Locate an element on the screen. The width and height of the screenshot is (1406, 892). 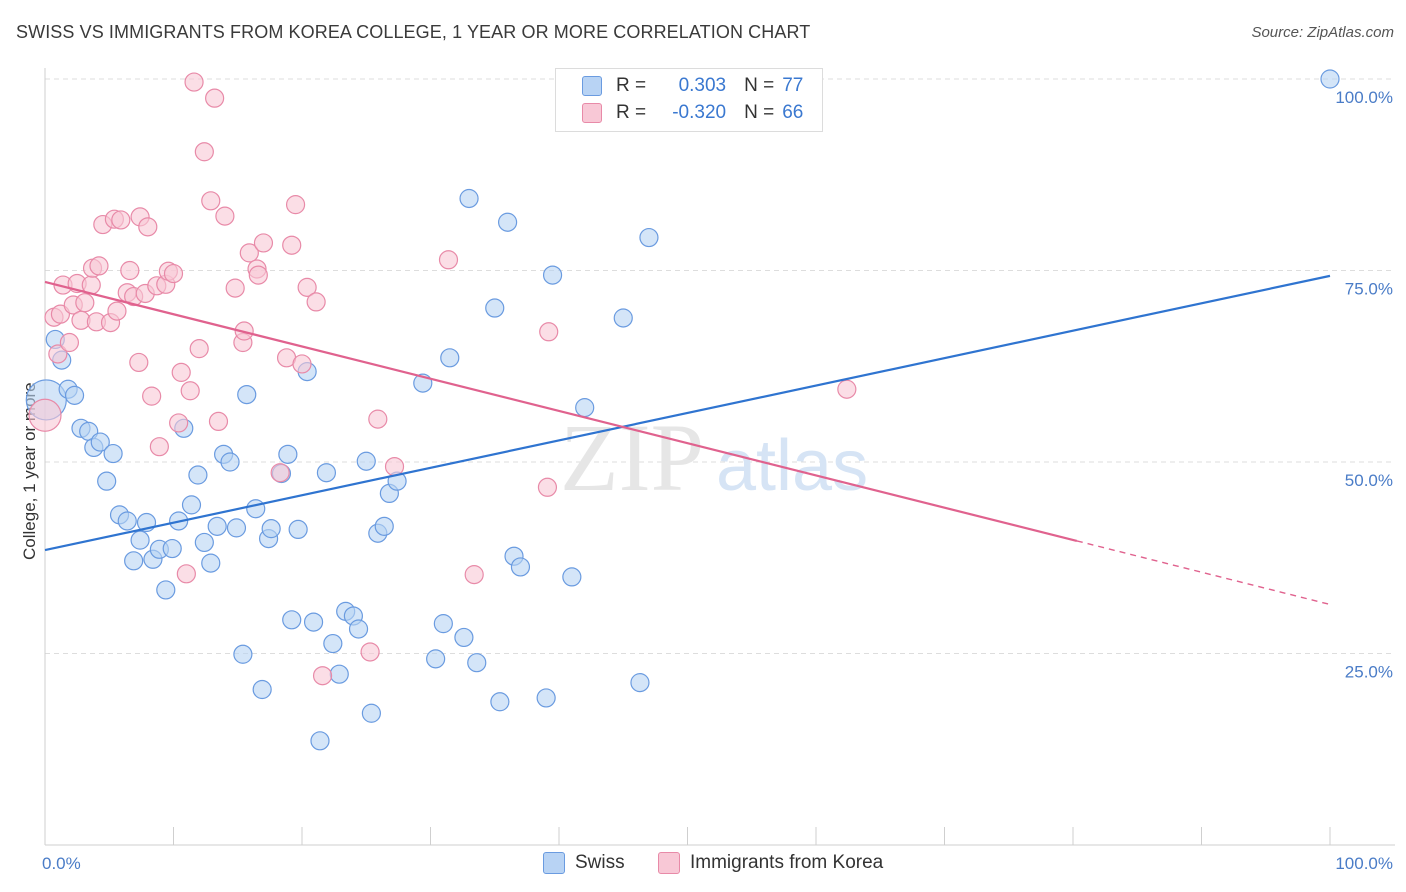
correlation-legend: R = 0.303 N = 77 R = -0.320 N = 66 is located at coordinates (689, 100).